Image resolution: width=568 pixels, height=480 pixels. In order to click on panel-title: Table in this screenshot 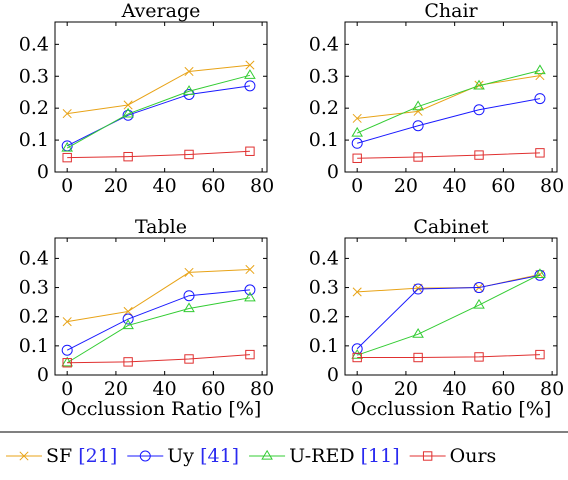, I will do `click(161, 227)`.